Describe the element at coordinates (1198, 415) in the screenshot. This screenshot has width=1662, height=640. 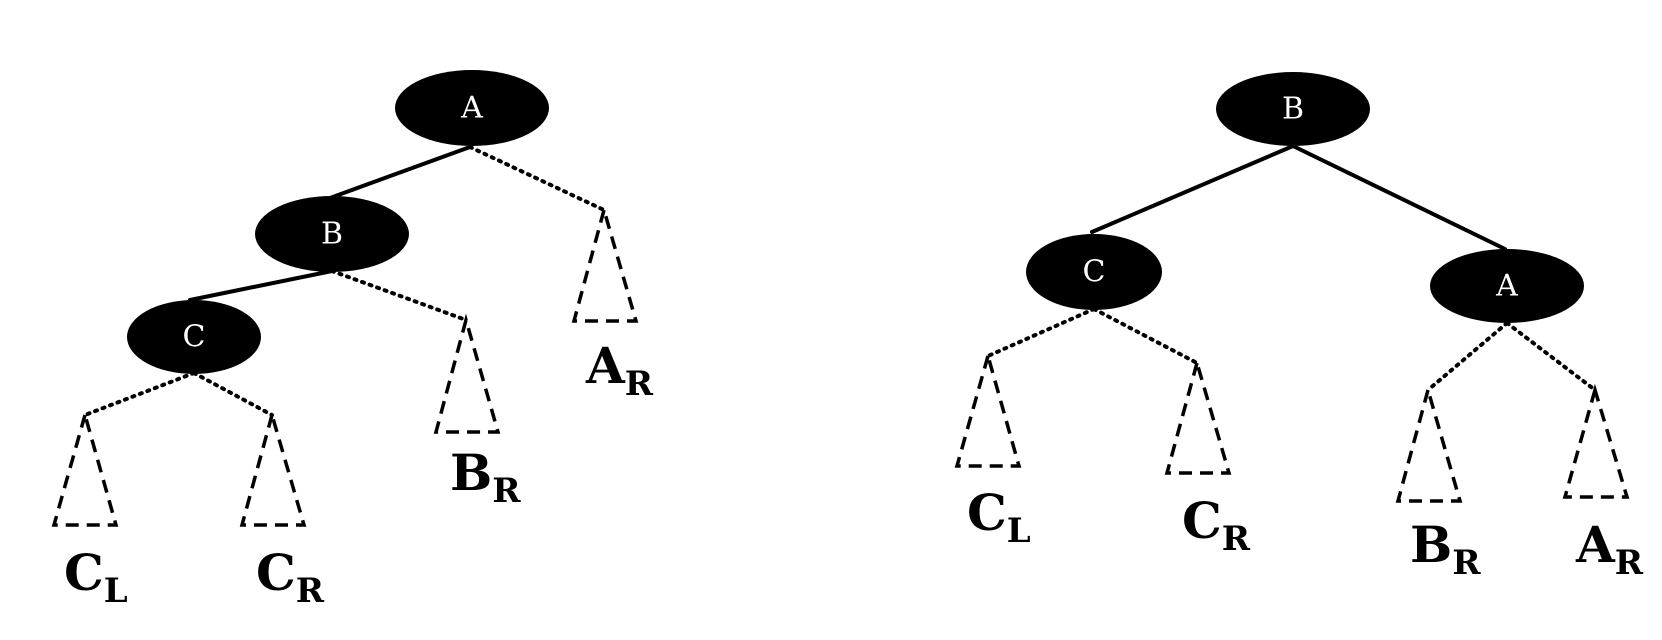
I see `right-subtree-cr-triangle` at that location.